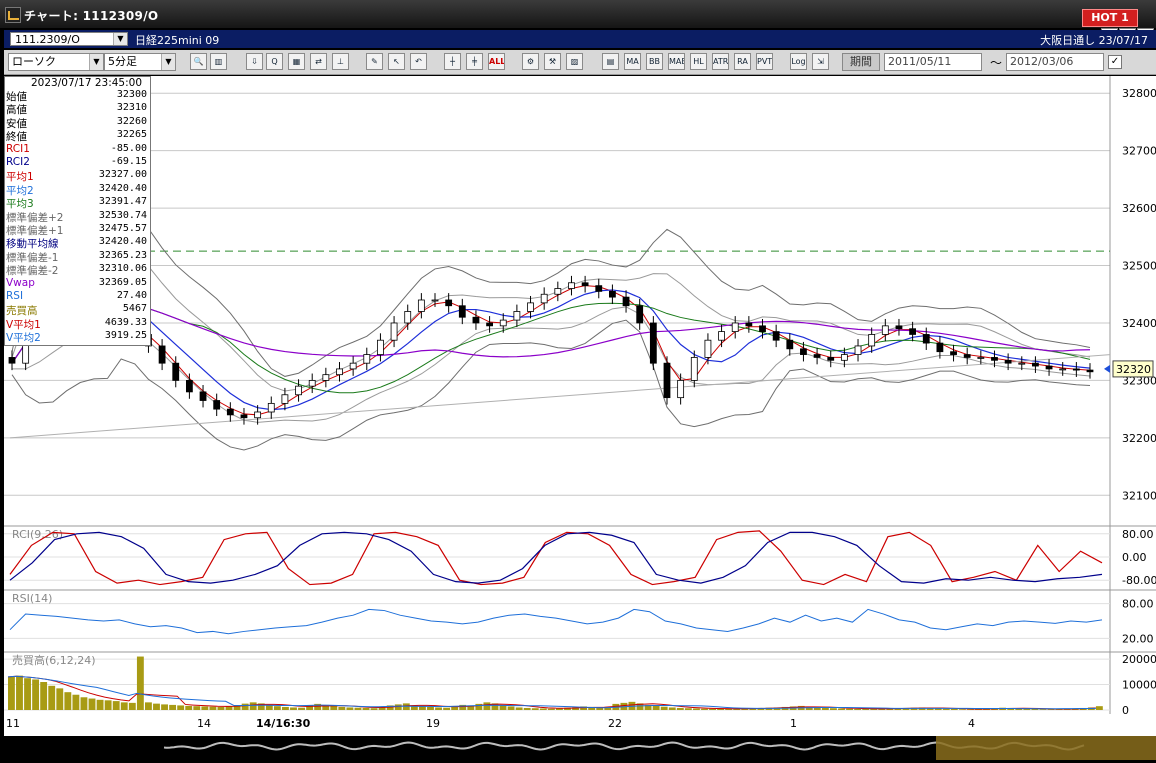  I want to click on undo-icon: ↶, so click(418, 61).